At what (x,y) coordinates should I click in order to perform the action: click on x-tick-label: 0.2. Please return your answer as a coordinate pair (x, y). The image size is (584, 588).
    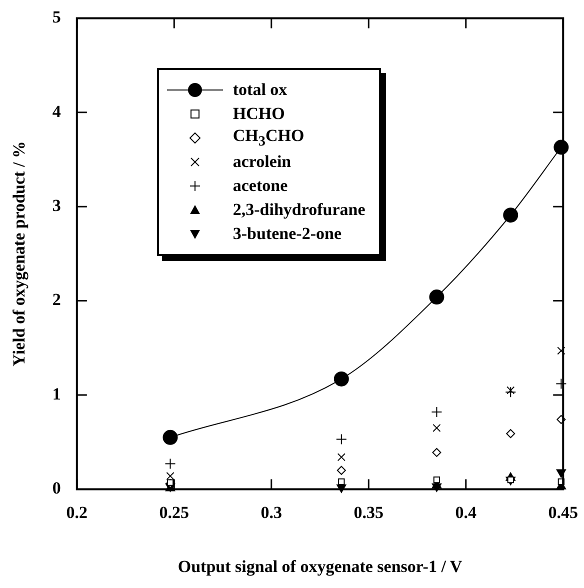
    Looking at the image, I should click on (77, 512).